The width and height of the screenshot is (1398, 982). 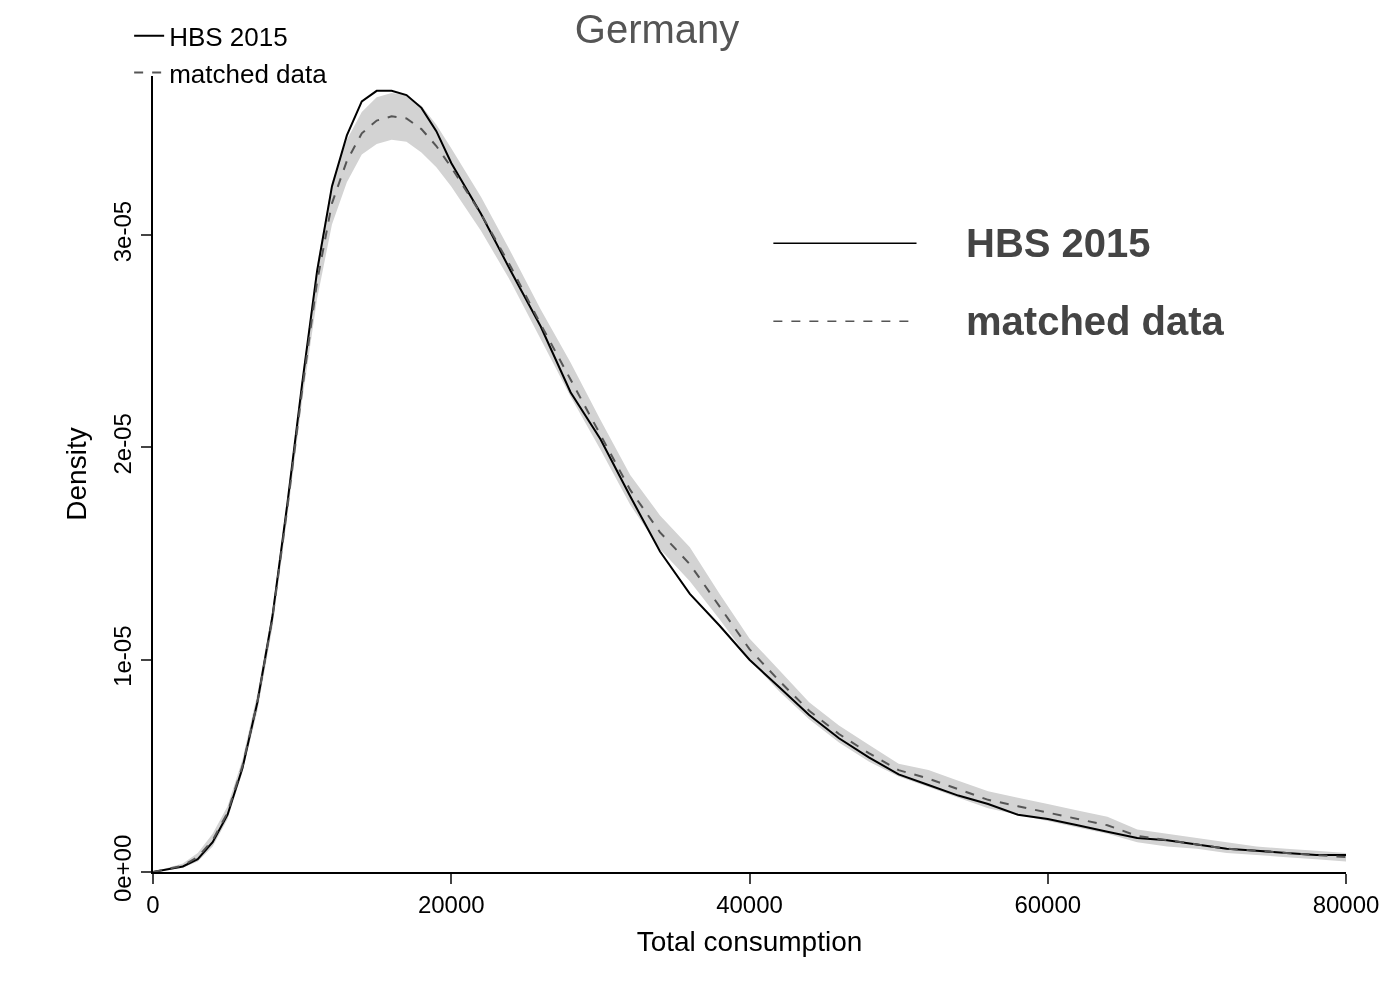 I want to click on y-tick-label: 1e-05, so click(x=123, y=656).